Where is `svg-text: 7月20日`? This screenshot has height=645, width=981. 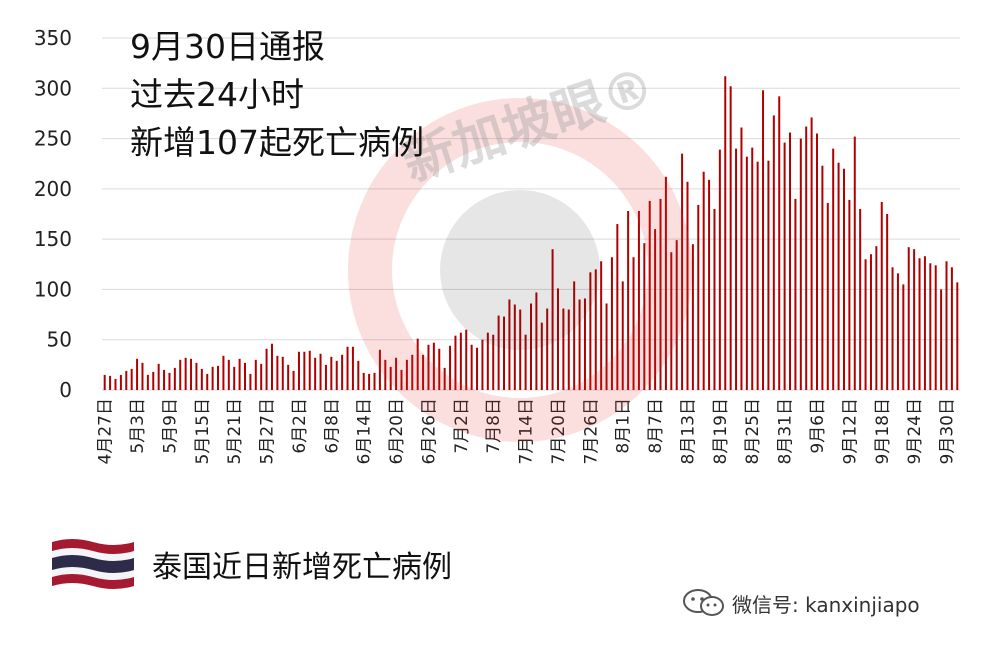 svg-text: 7月20日 is located at coordinates (559, 431).